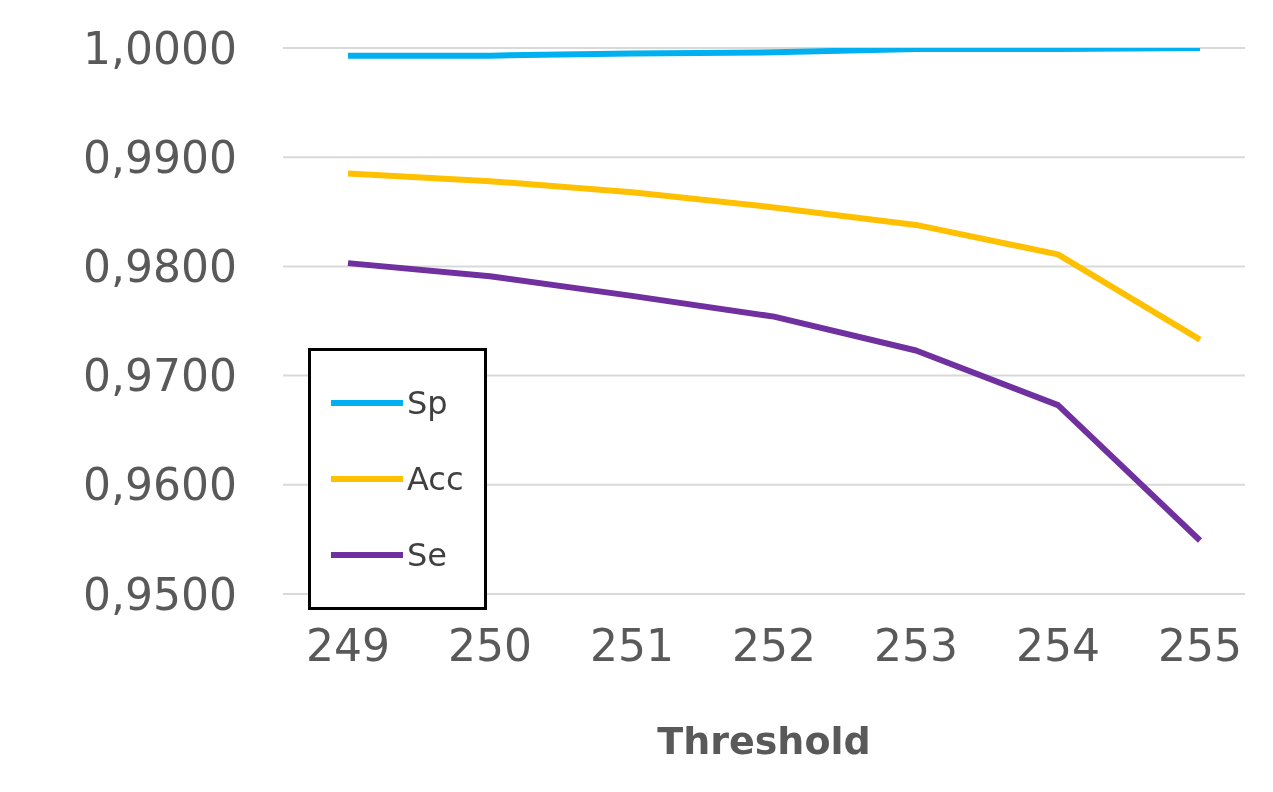 This screenshot has width=1273, height=792. Describe the element at coordinates (160, 48) in the screenshot. I see `y-tick-label: 1,0000` at that location.